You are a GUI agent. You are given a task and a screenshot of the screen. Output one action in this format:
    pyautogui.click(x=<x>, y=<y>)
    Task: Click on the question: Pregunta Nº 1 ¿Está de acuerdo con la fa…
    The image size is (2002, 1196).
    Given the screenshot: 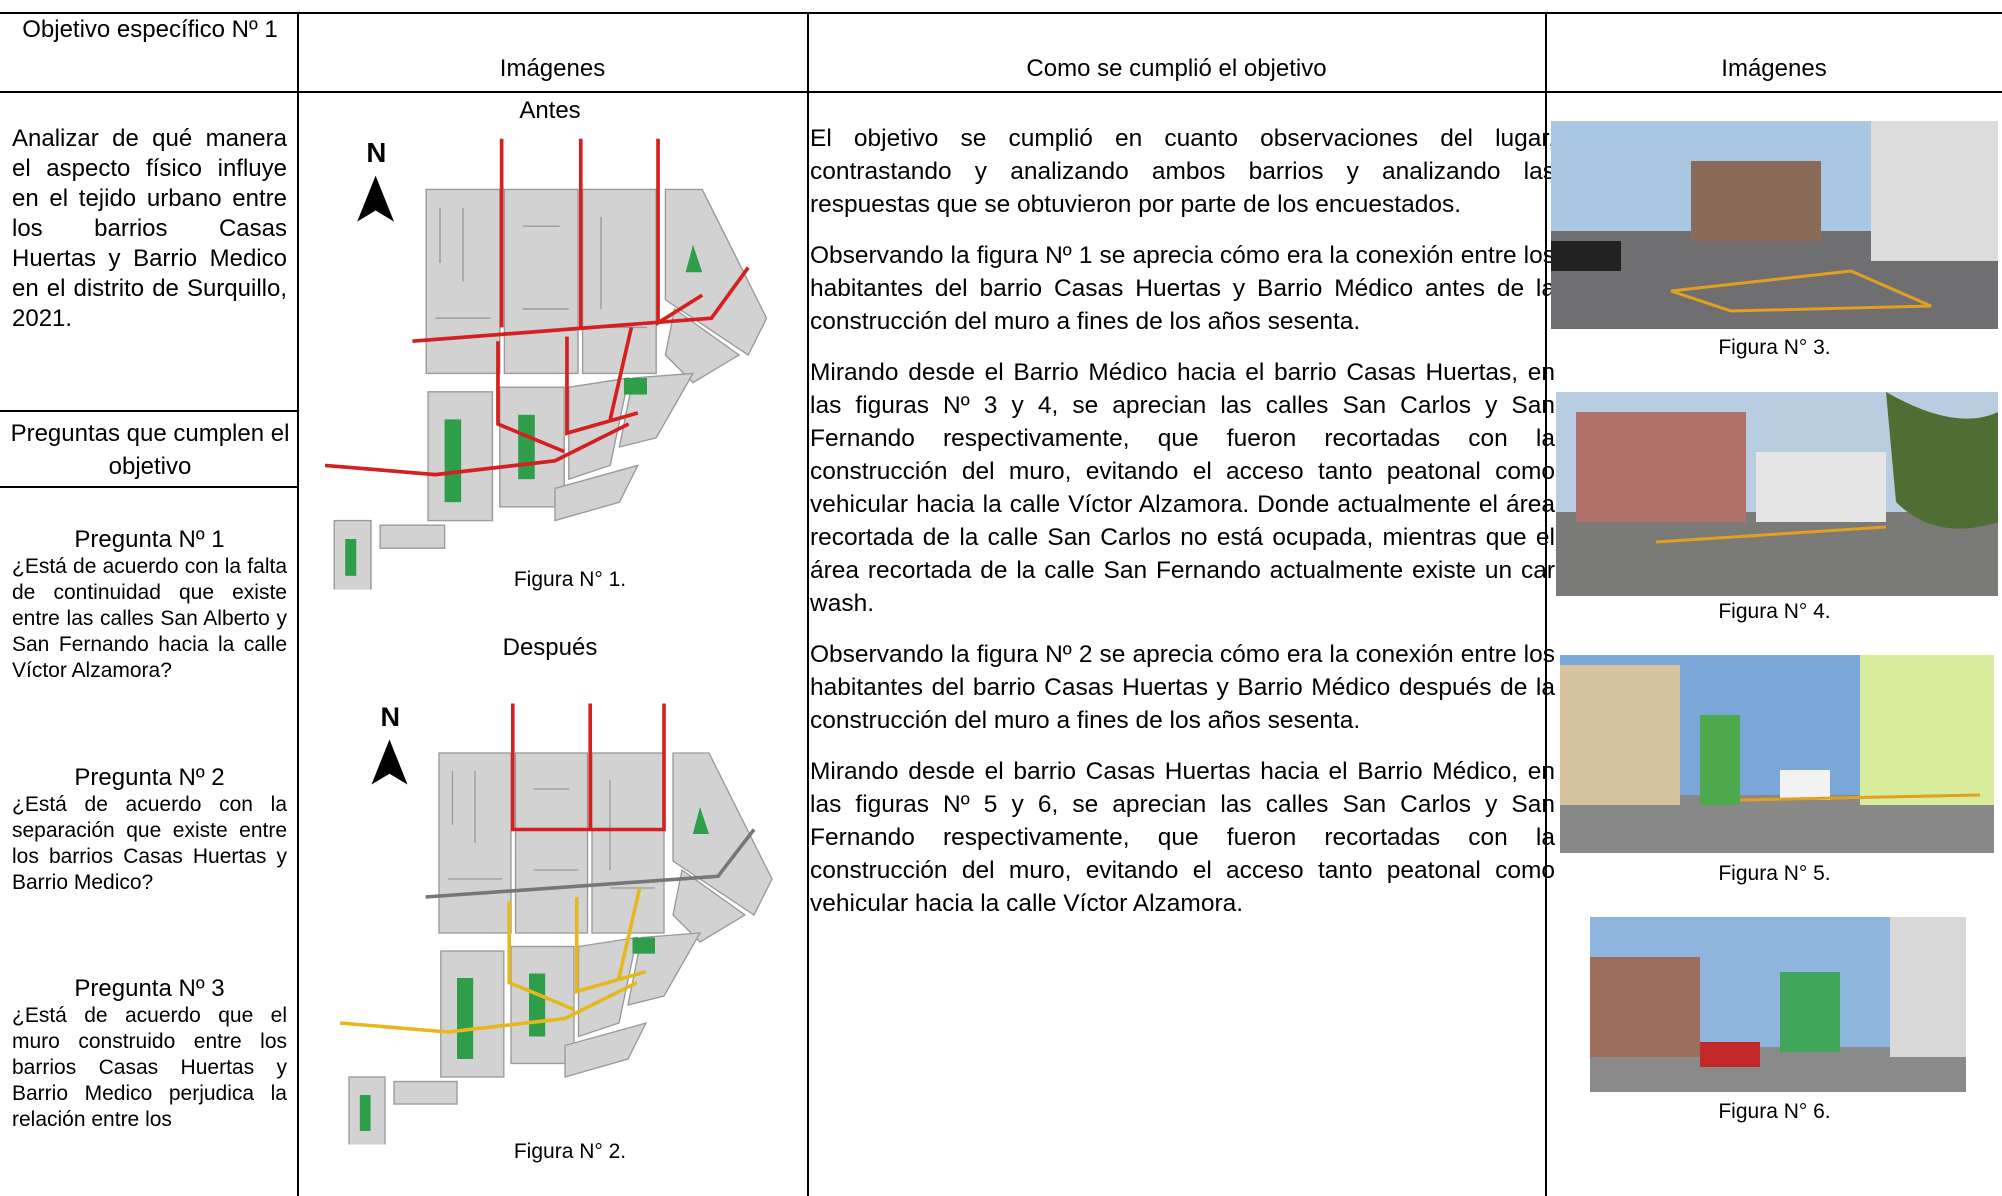 What is the action you would take?
    pyautogui.click(x=149, y=605)
    